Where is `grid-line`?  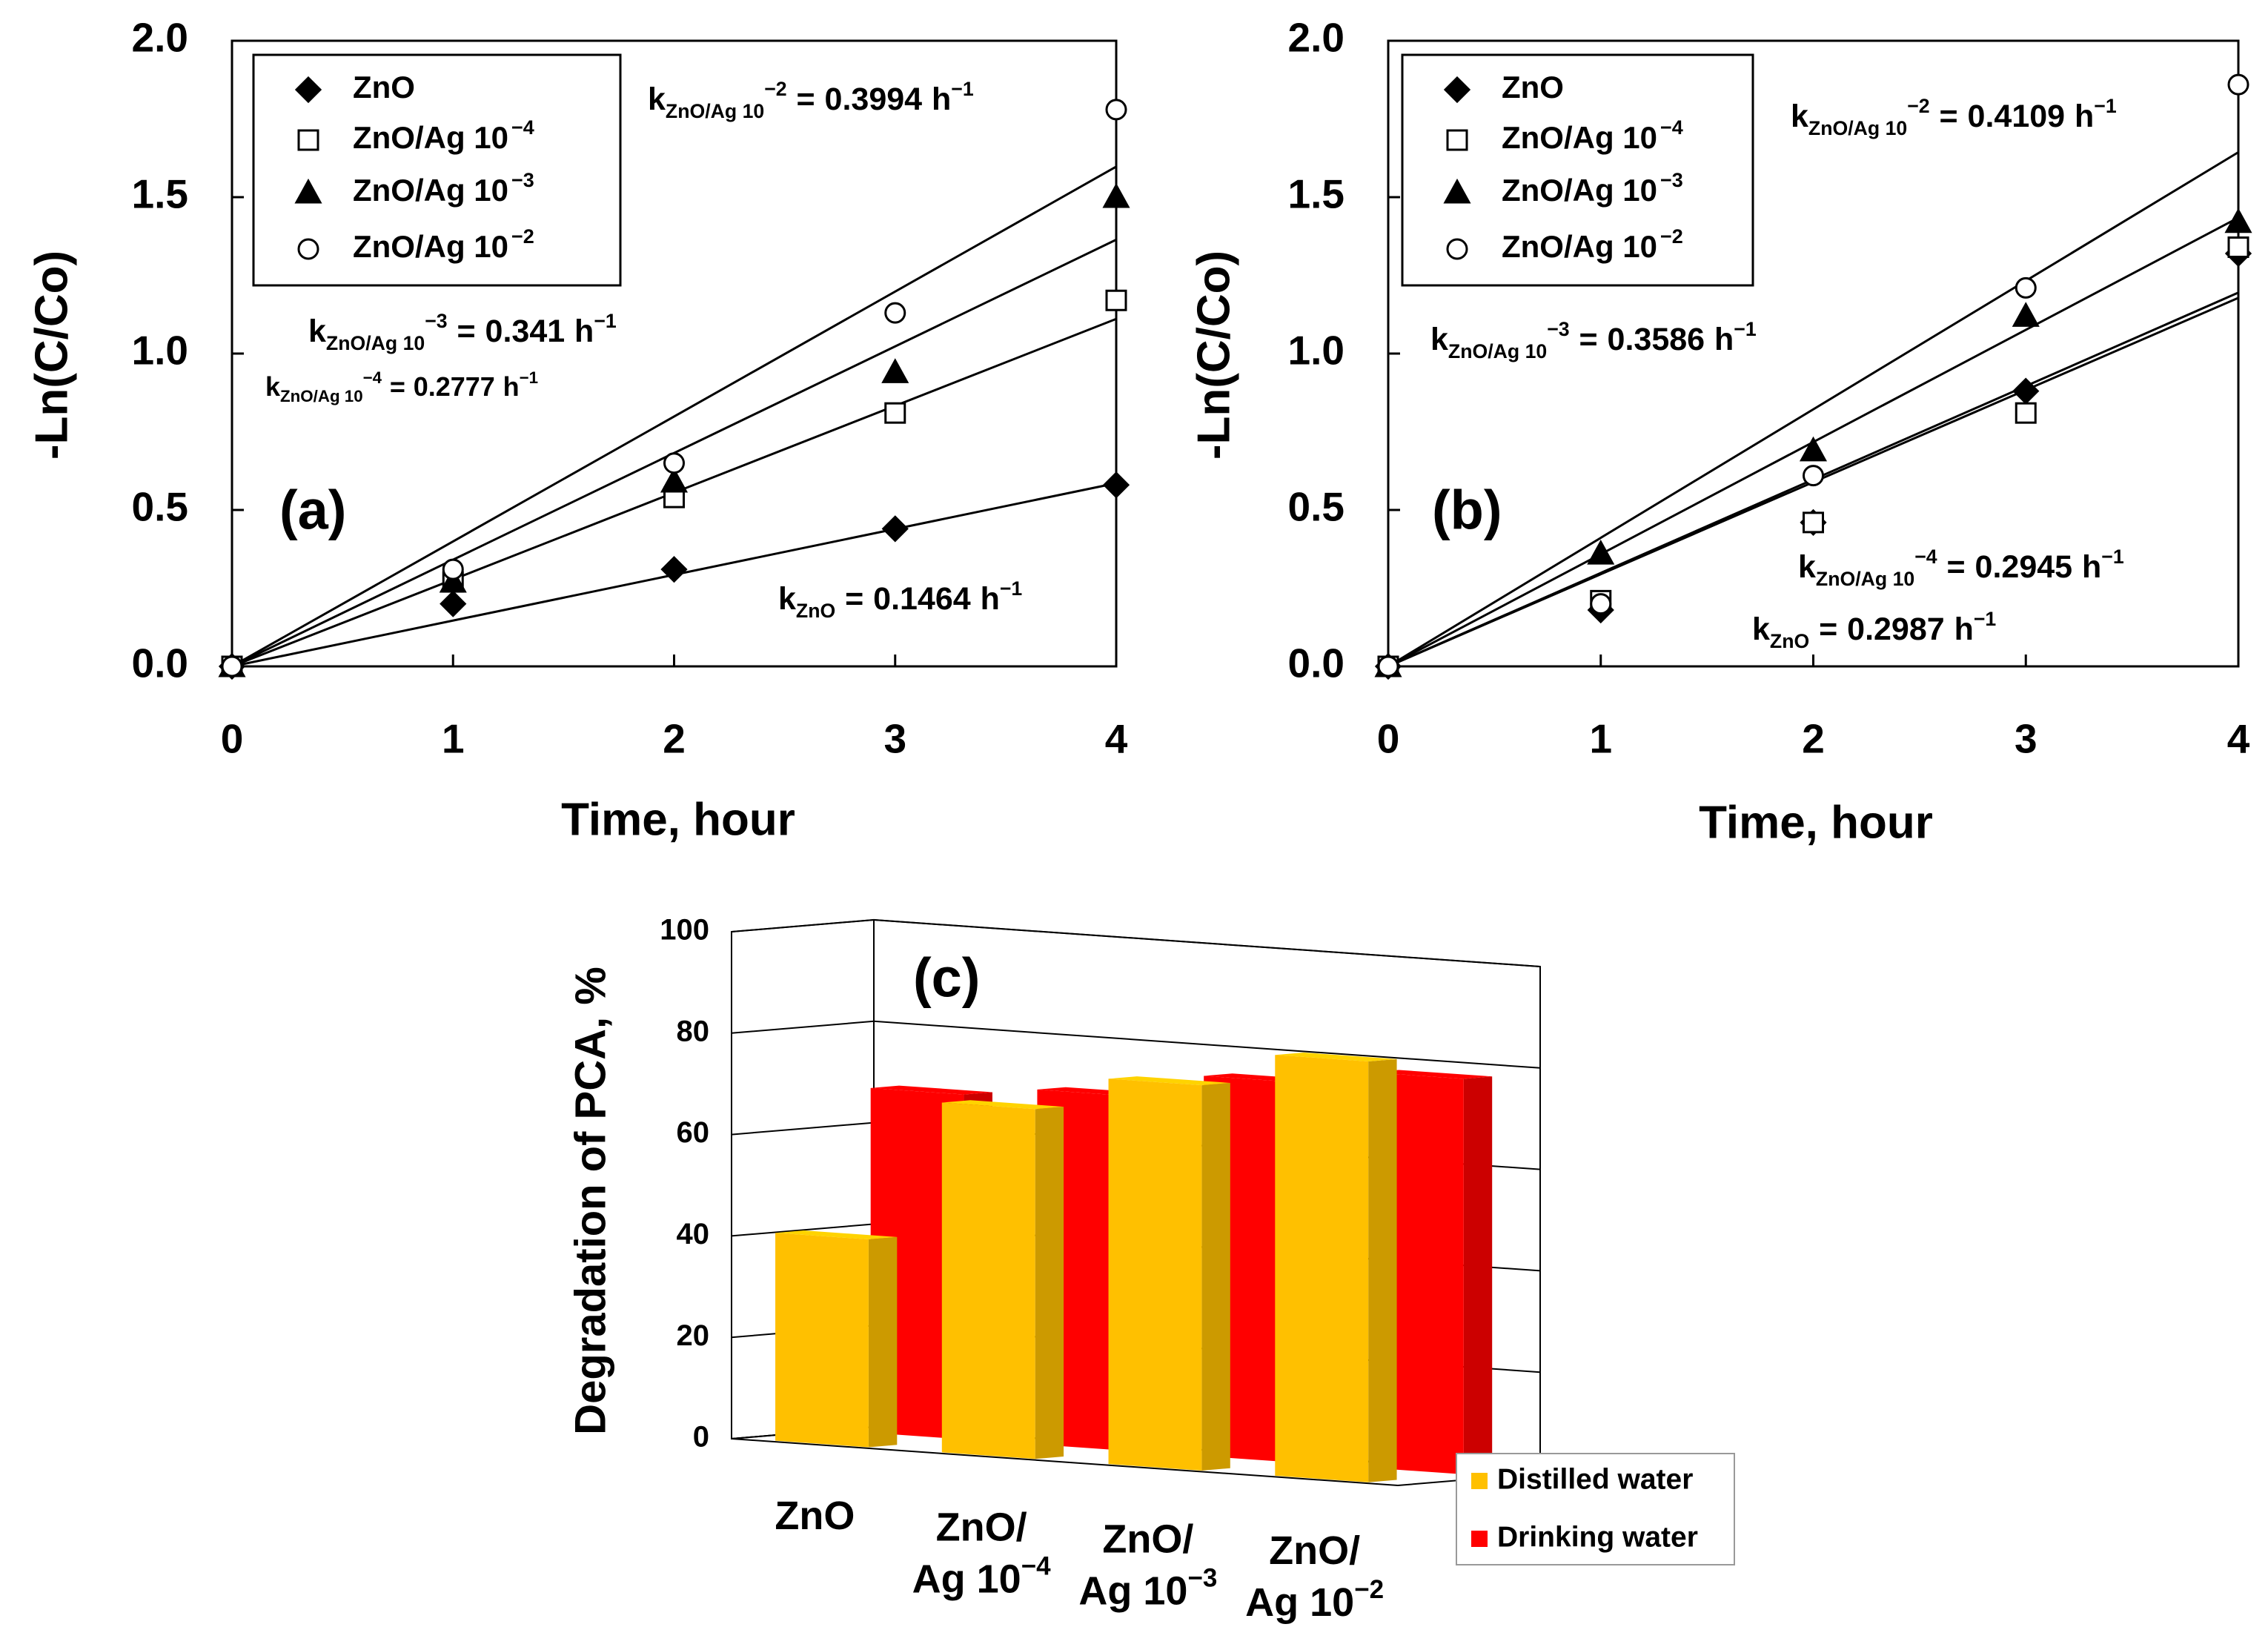 grid-line is located at coordinates (1136, 1044).